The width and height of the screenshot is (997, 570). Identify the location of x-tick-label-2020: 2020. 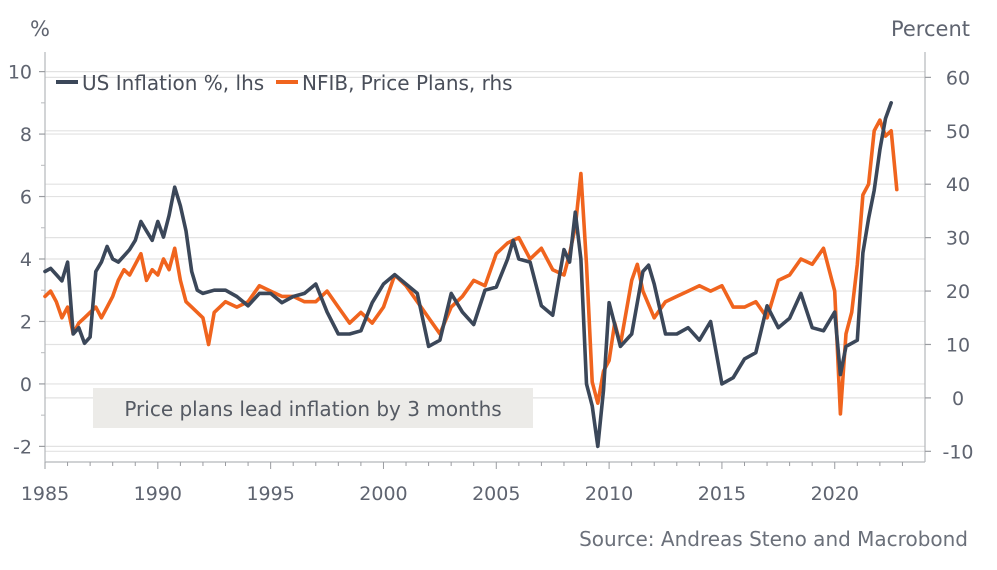
(835, 494).